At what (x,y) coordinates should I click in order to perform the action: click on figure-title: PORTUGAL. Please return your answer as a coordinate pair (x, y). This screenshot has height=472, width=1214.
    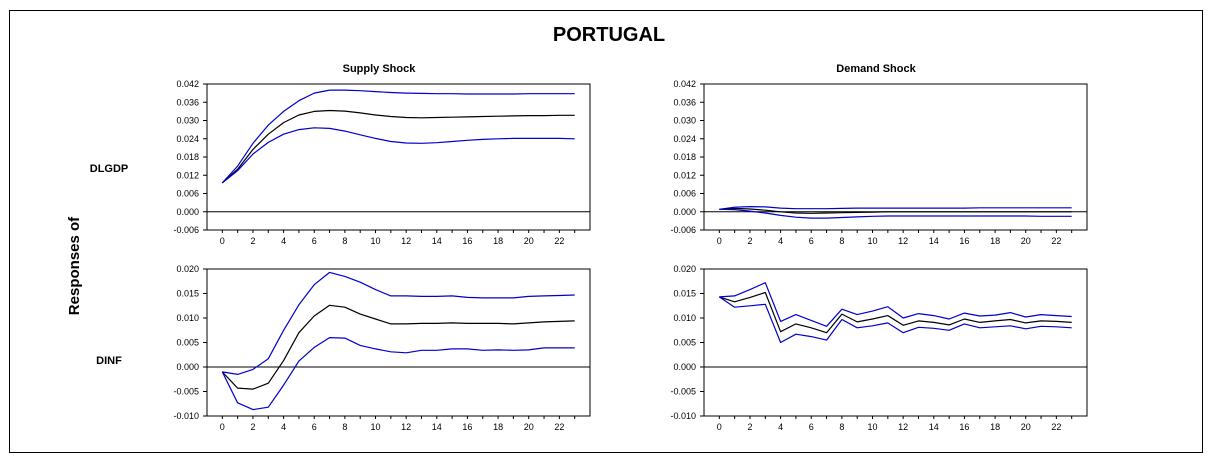
    Looking at the image, I should click on (609, 35).